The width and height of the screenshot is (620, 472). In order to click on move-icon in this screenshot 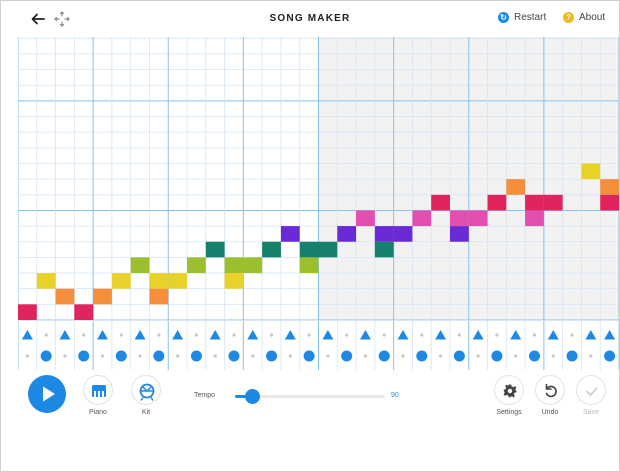, I will do `click(62, 19)`.